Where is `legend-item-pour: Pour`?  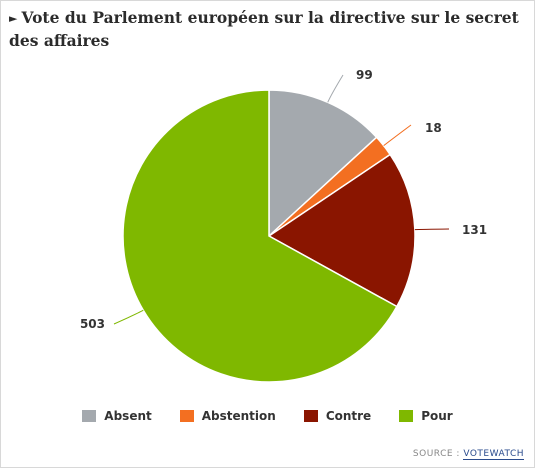 legend-item-pour: Pour is located at coordinates (426, 416).